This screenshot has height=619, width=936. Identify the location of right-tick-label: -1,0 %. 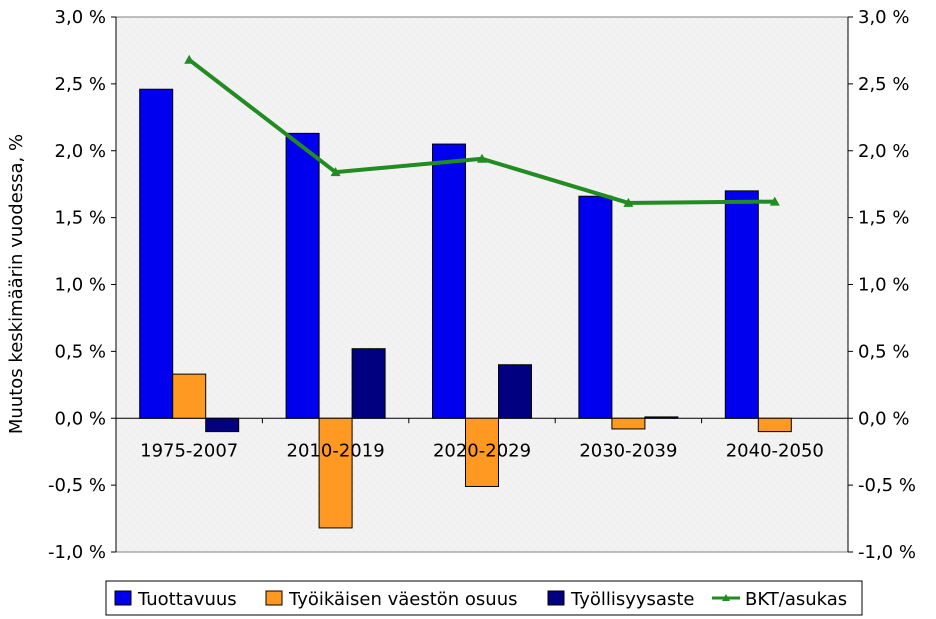
(887, 552).